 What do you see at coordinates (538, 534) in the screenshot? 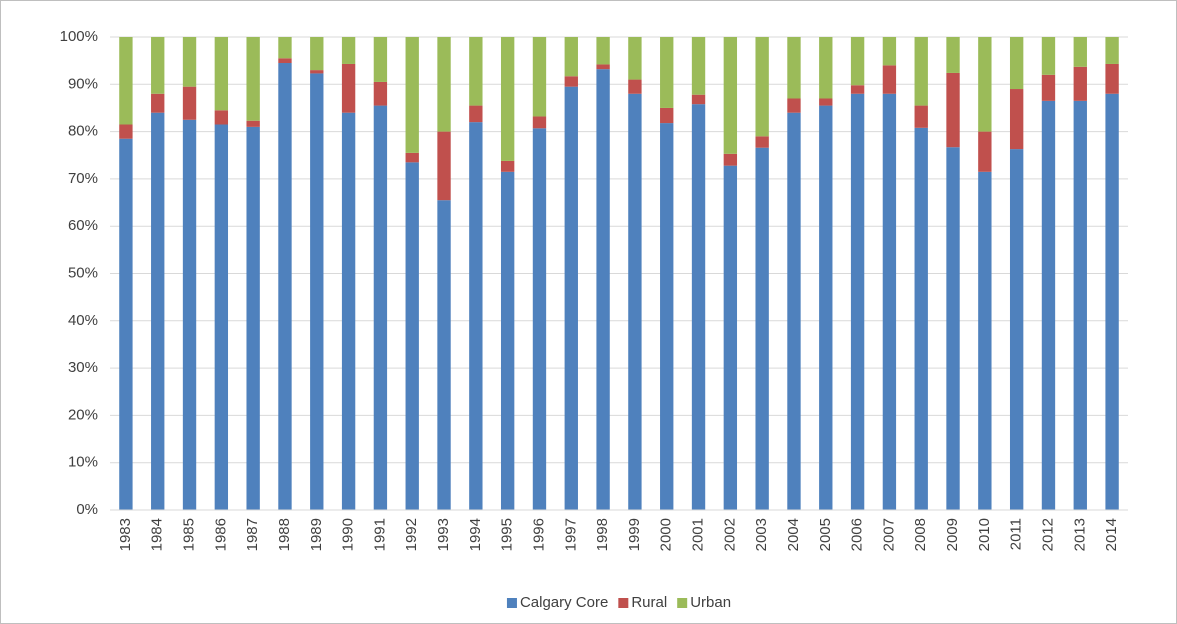
I see `x-tick-label: 1996` at bounding box center [538, 534].